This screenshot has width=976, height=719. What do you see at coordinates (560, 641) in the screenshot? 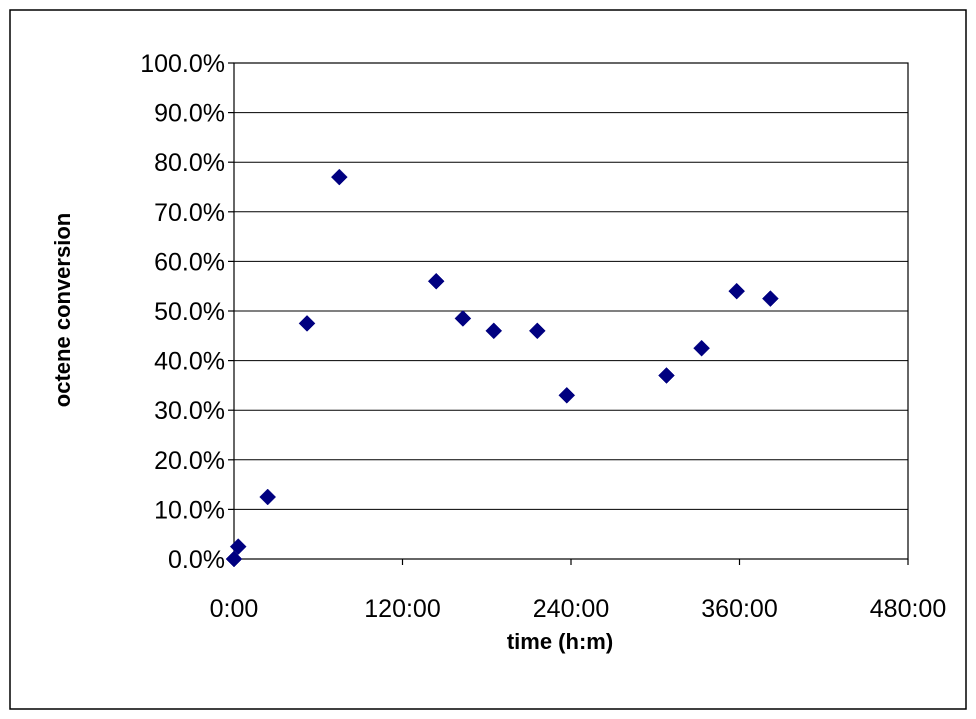
I see `x-axis-title: time (h:m)` at bounding box center [560, 641].